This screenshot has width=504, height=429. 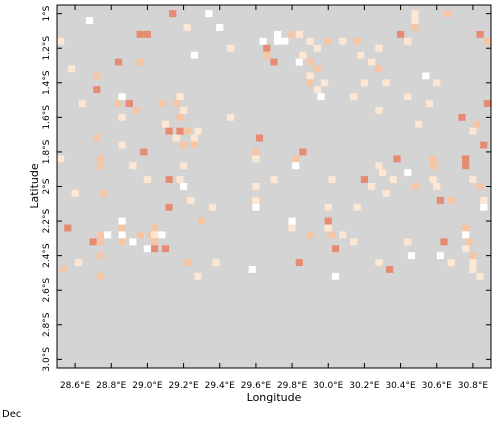 What do you see at coordinates (328, 386) in the screenshot?
I see `x-tick-label: 30.0°E` at bounding box center [328, 386].